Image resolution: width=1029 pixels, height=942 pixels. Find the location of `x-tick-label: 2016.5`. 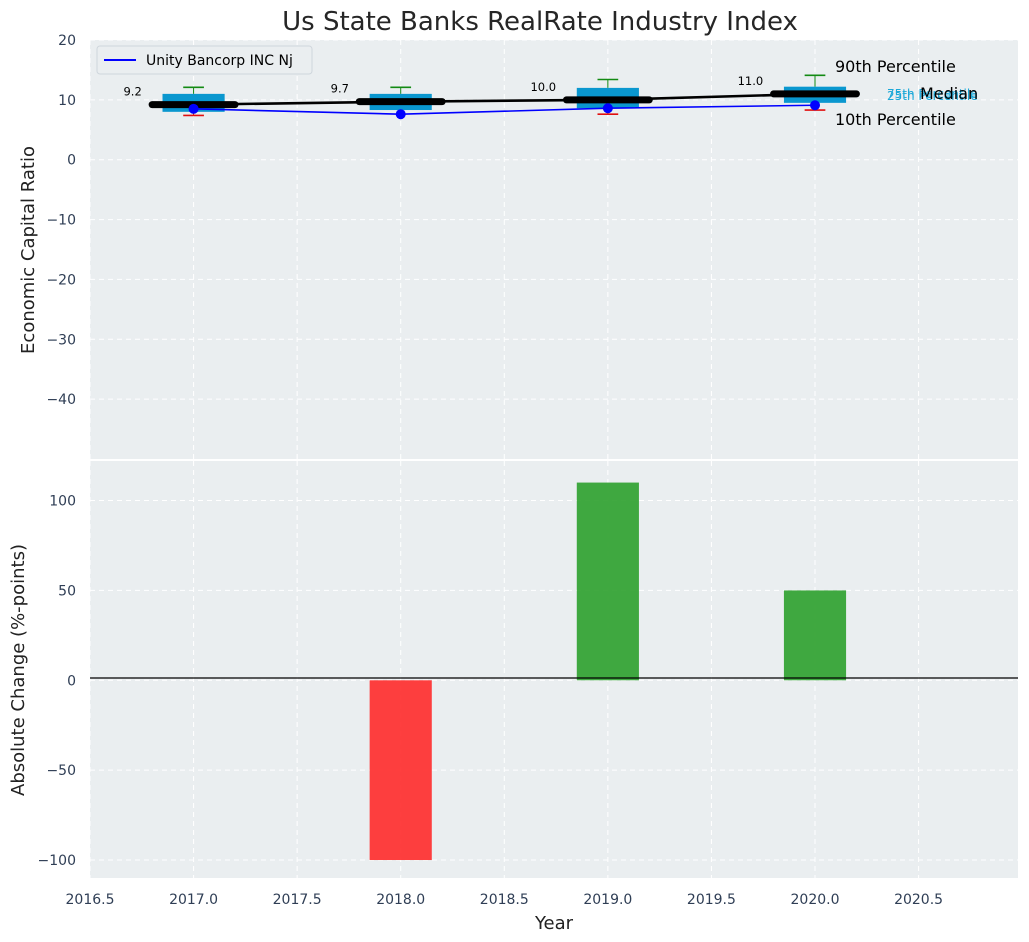

x-tick-label: 2016.5 is located at coordinates (90, 900).